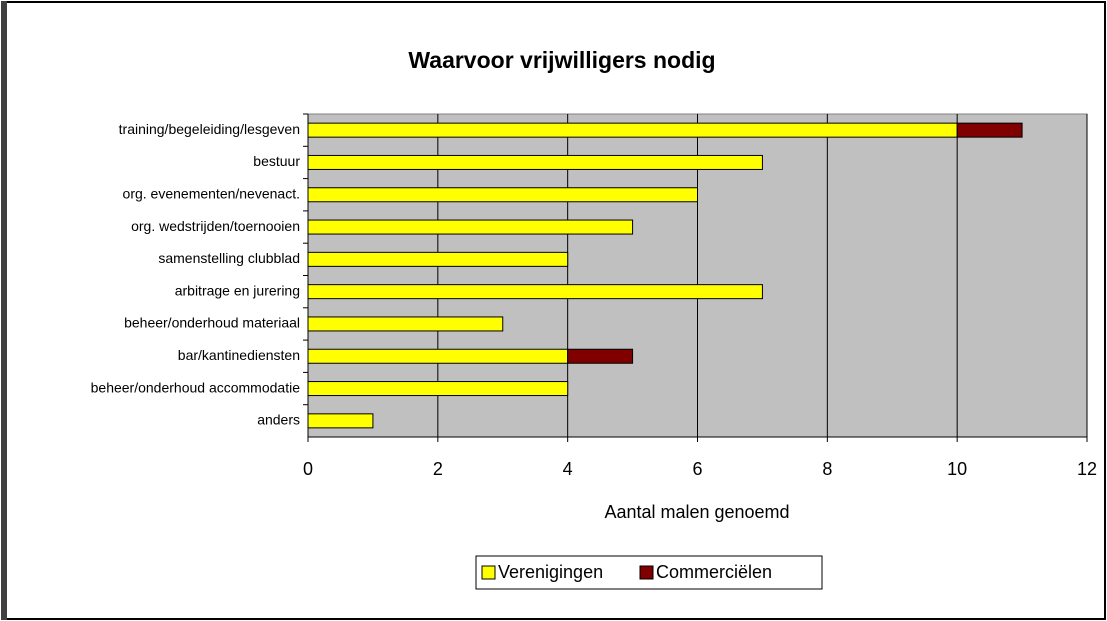 The width and height of the screenshot is (1107, 621). Describe the element at coordinates (229, 258) in the screenshot. I see `y-tick-label: samenstelling clubblad` at that location.